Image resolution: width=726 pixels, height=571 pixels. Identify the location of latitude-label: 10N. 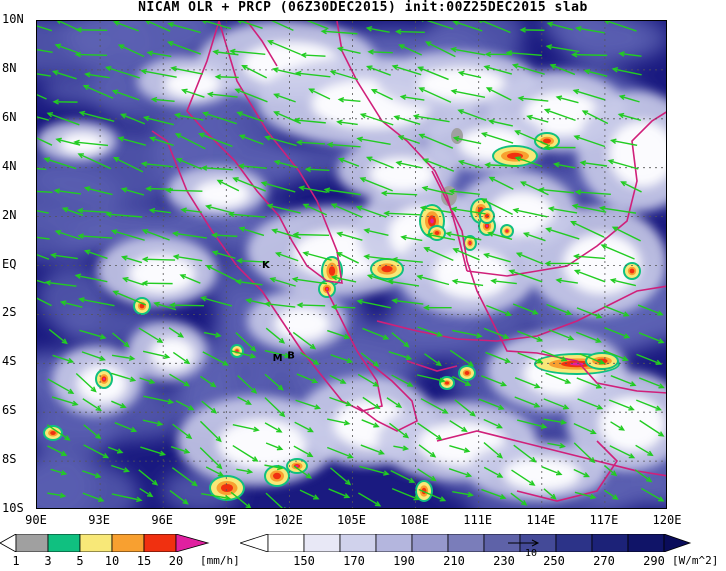
(13, 19).